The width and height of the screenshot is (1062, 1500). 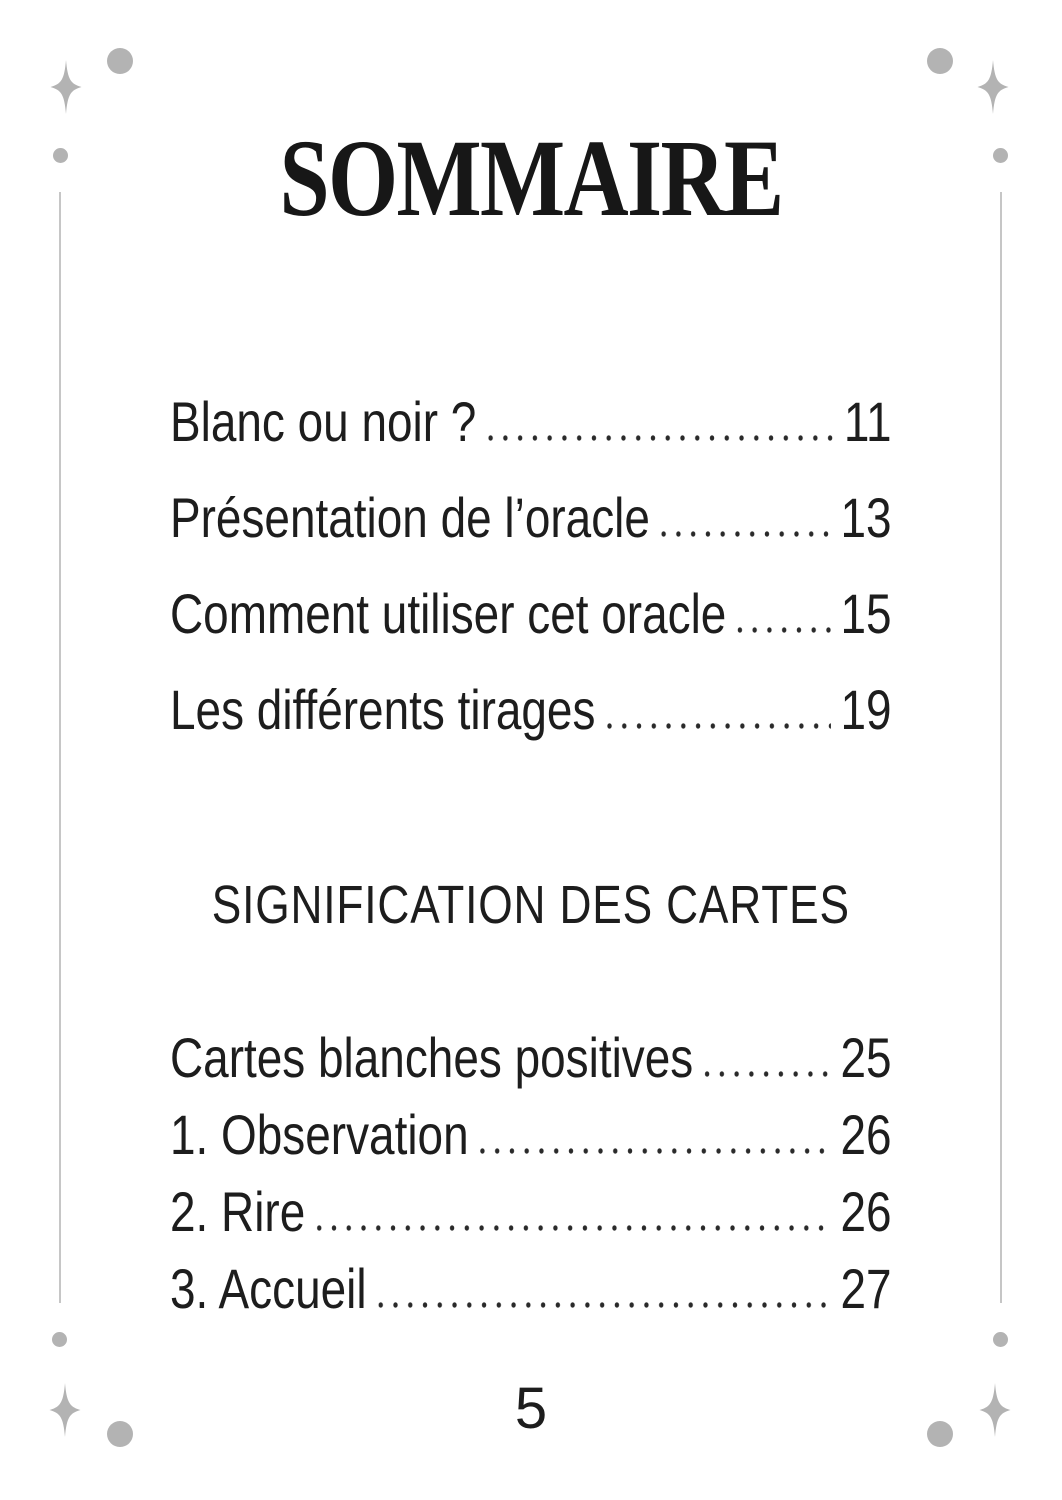 I want to click on toc-entry-label: Comment utiliser cet oracle, so click(x=448, y=613).